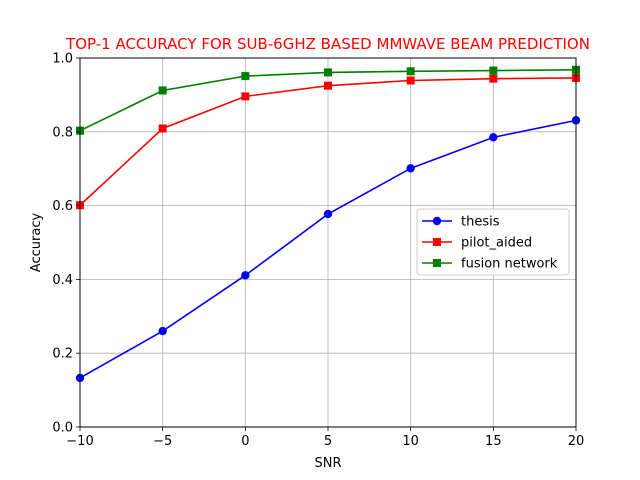  I want to click on x-tick-label: −10, so click(79, 441).